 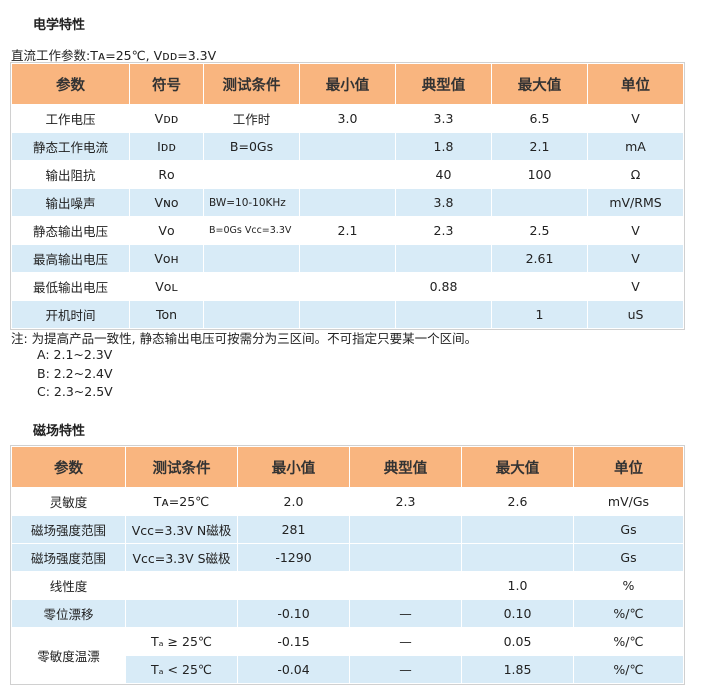 I want to click on range-a: A: 2.1~2.3V, so click(x=75, y=354).